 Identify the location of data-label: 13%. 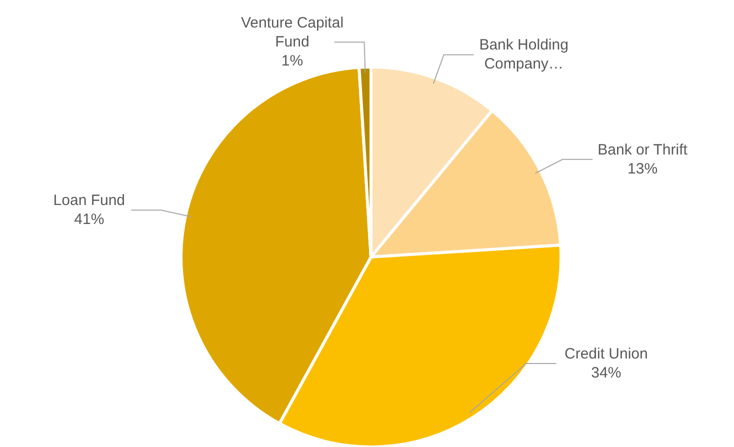
(643, 169).